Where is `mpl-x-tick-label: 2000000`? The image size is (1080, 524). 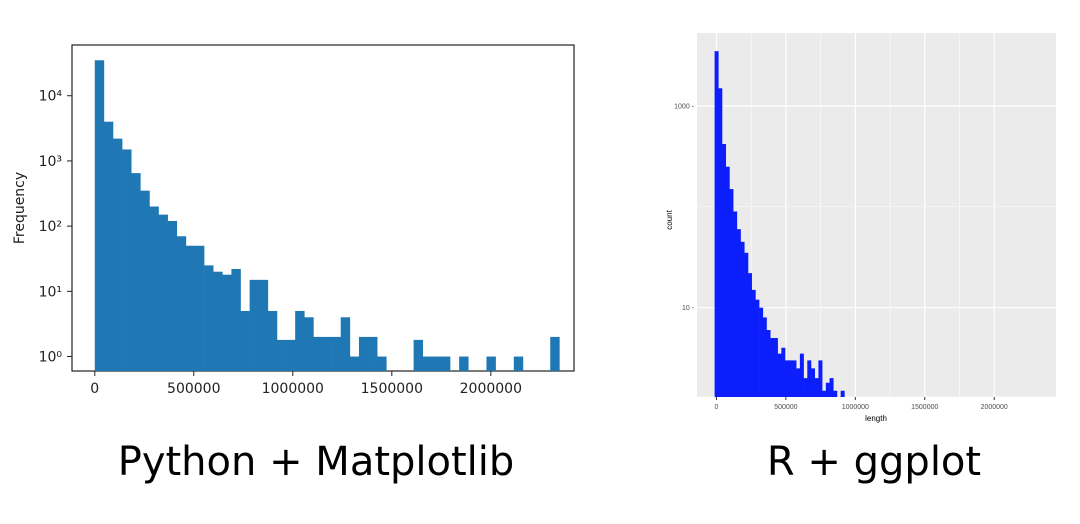
mpl-x-tick-label: 2000000 is located at coordinates (491, 389).